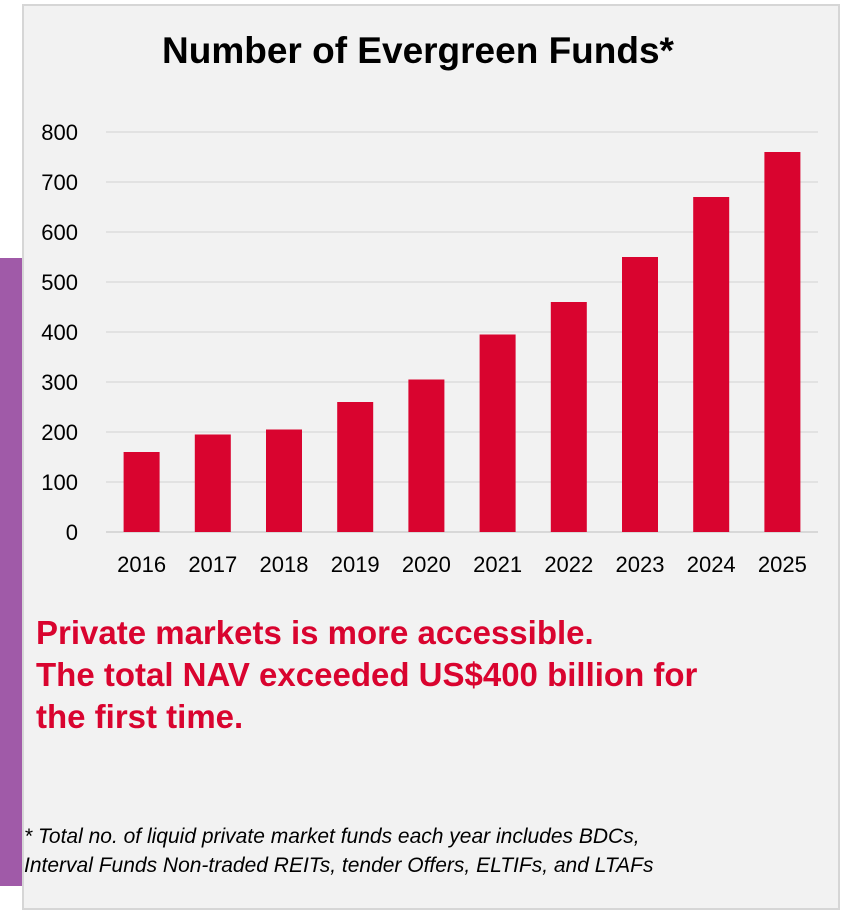  Describe the element at coordinates (782, 564) in the screenshot. I see `x-tick-label: 2025` at that location.